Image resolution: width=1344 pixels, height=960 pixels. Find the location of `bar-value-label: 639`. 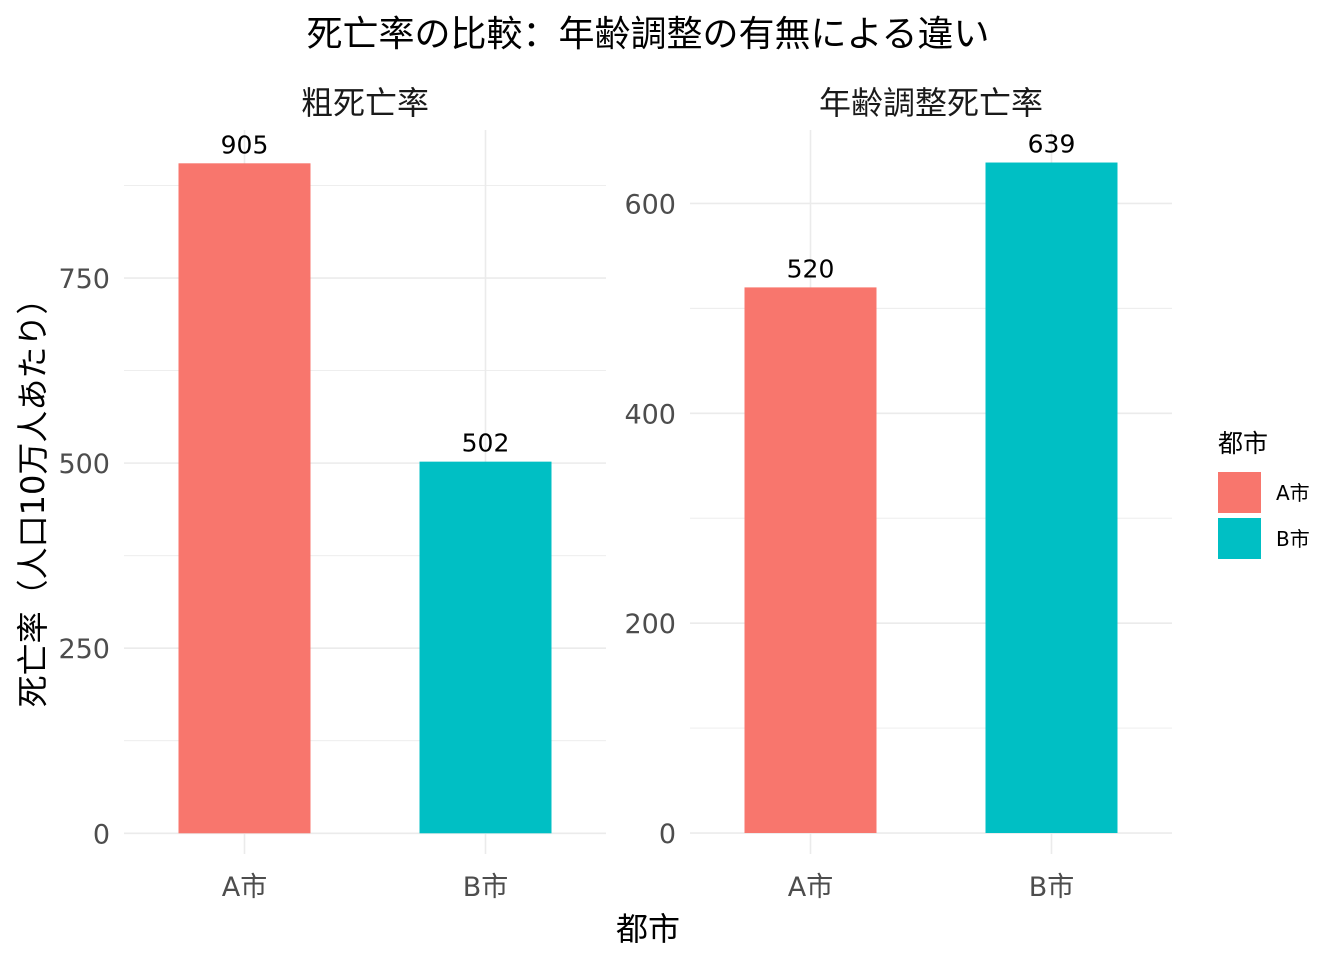

bar-value-label: 639 is located at coordinates (1052, 144).